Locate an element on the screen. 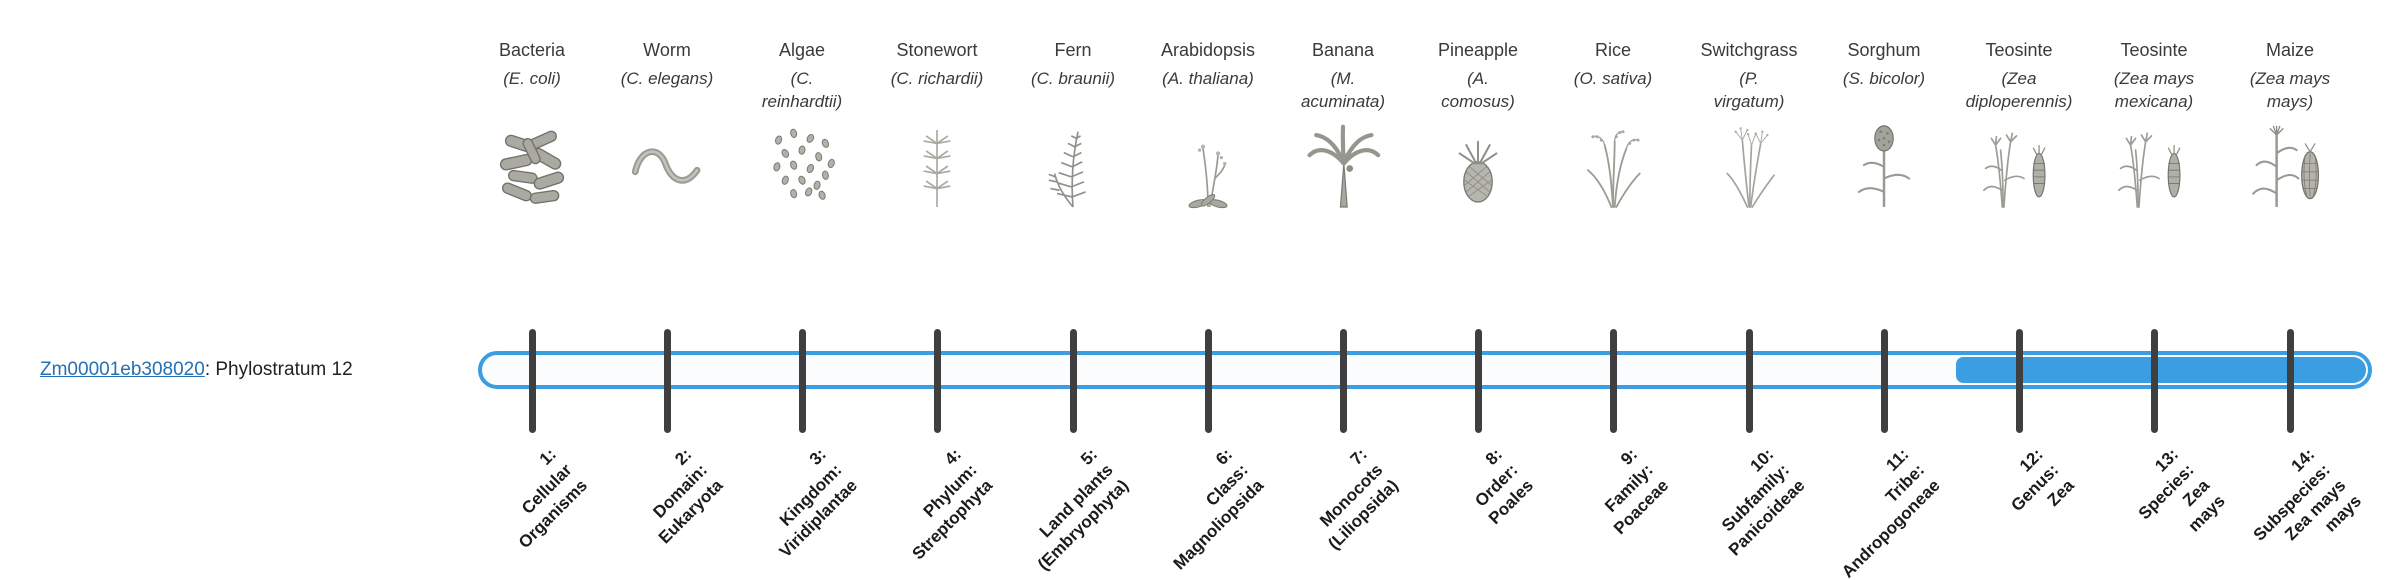 This screenshot has height=580, width=2400. stratum-label-14: 14: Subspecies: Zea mays mays is located at coordinates (2307, 494).